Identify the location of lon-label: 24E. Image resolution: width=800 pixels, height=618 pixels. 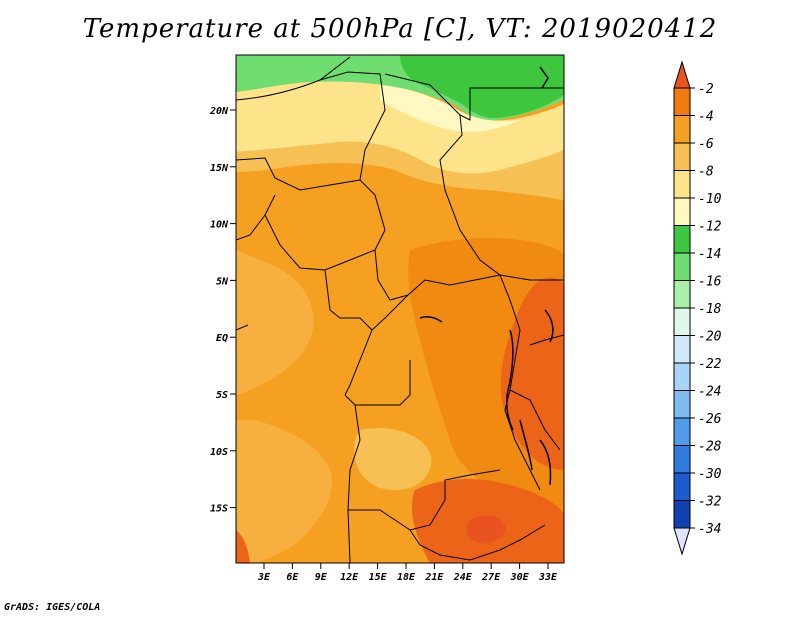
(463, 577).